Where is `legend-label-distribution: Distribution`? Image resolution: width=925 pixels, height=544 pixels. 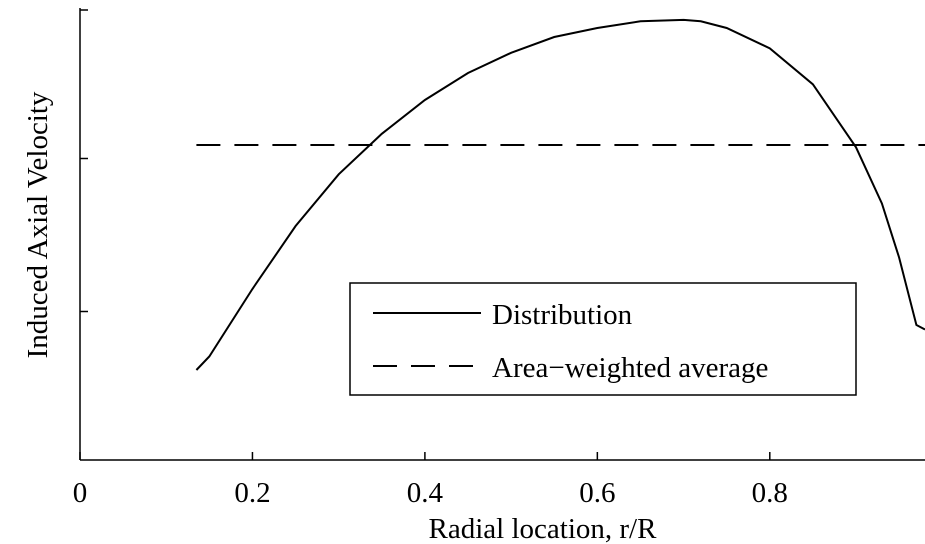 legend-label-distribution: Distribution is located at coordinates (562, 315).